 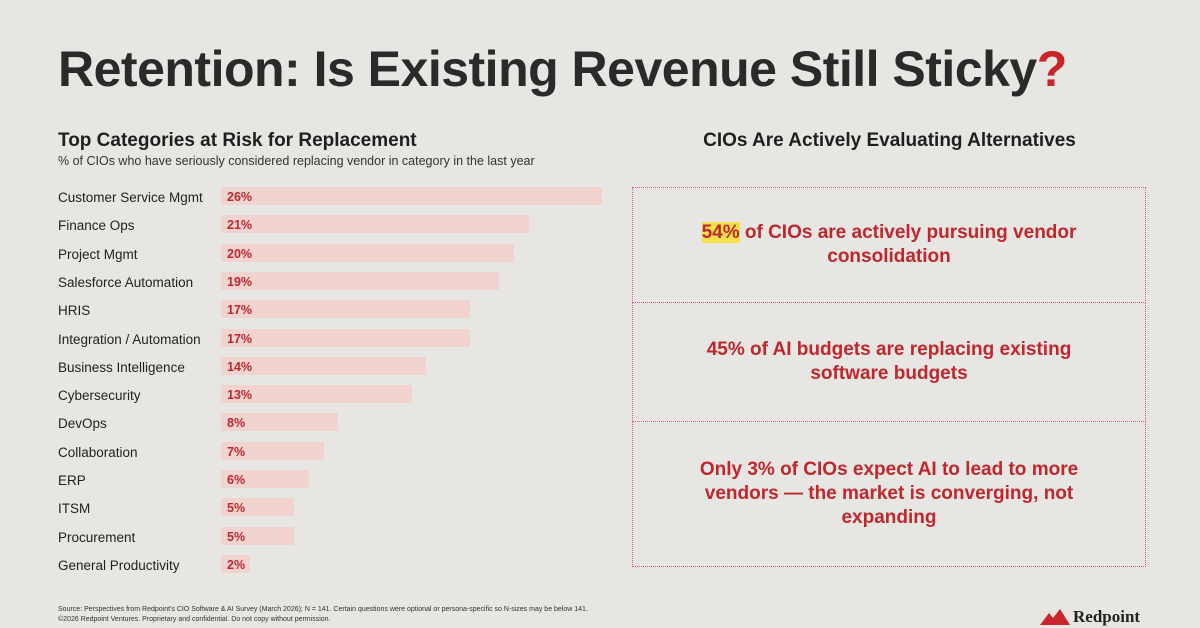 I want to click on category-label: Procurement, so click(x=97, y=537).